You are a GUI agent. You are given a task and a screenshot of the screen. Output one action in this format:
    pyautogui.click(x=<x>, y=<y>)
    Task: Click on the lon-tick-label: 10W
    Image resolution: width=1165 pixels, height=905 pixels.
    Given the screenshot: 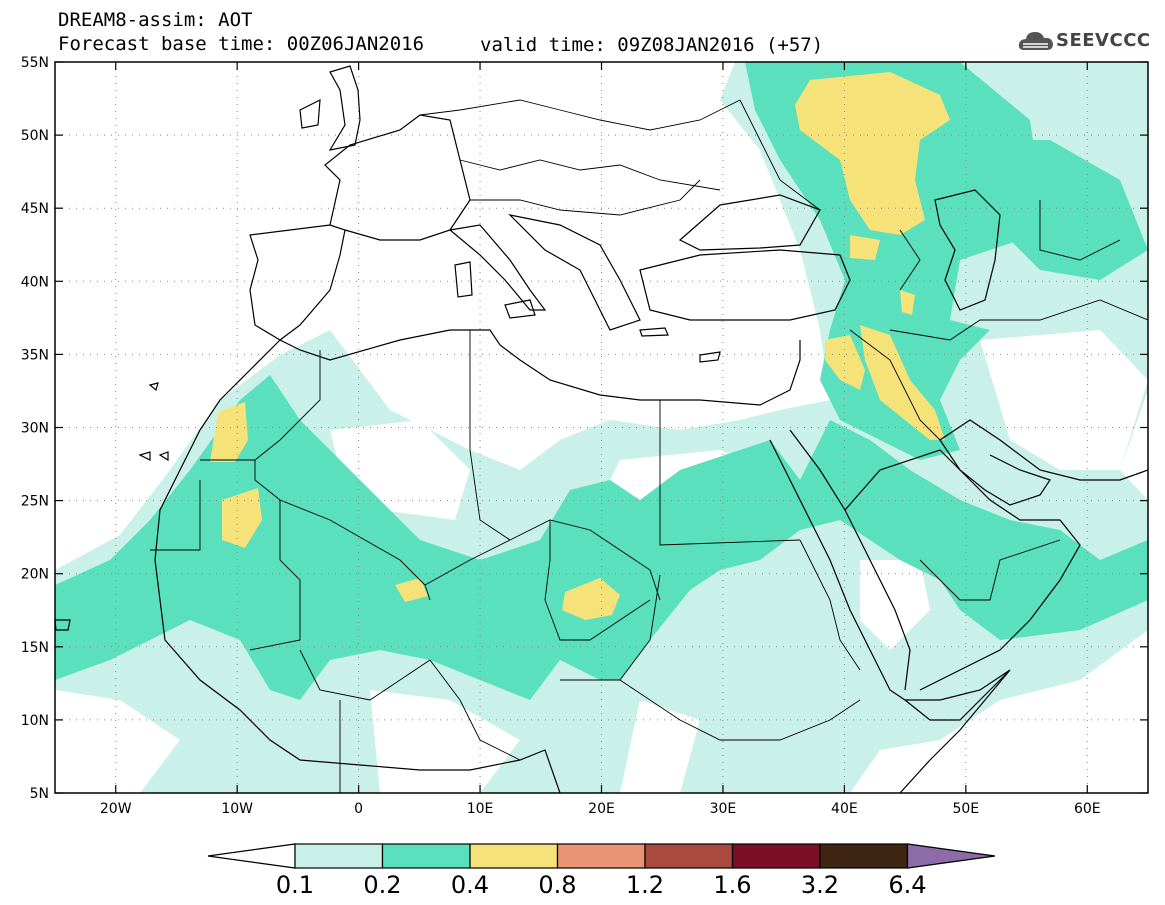 What is the action you would take?
    pyautogui.click(x=237, y=809)
    